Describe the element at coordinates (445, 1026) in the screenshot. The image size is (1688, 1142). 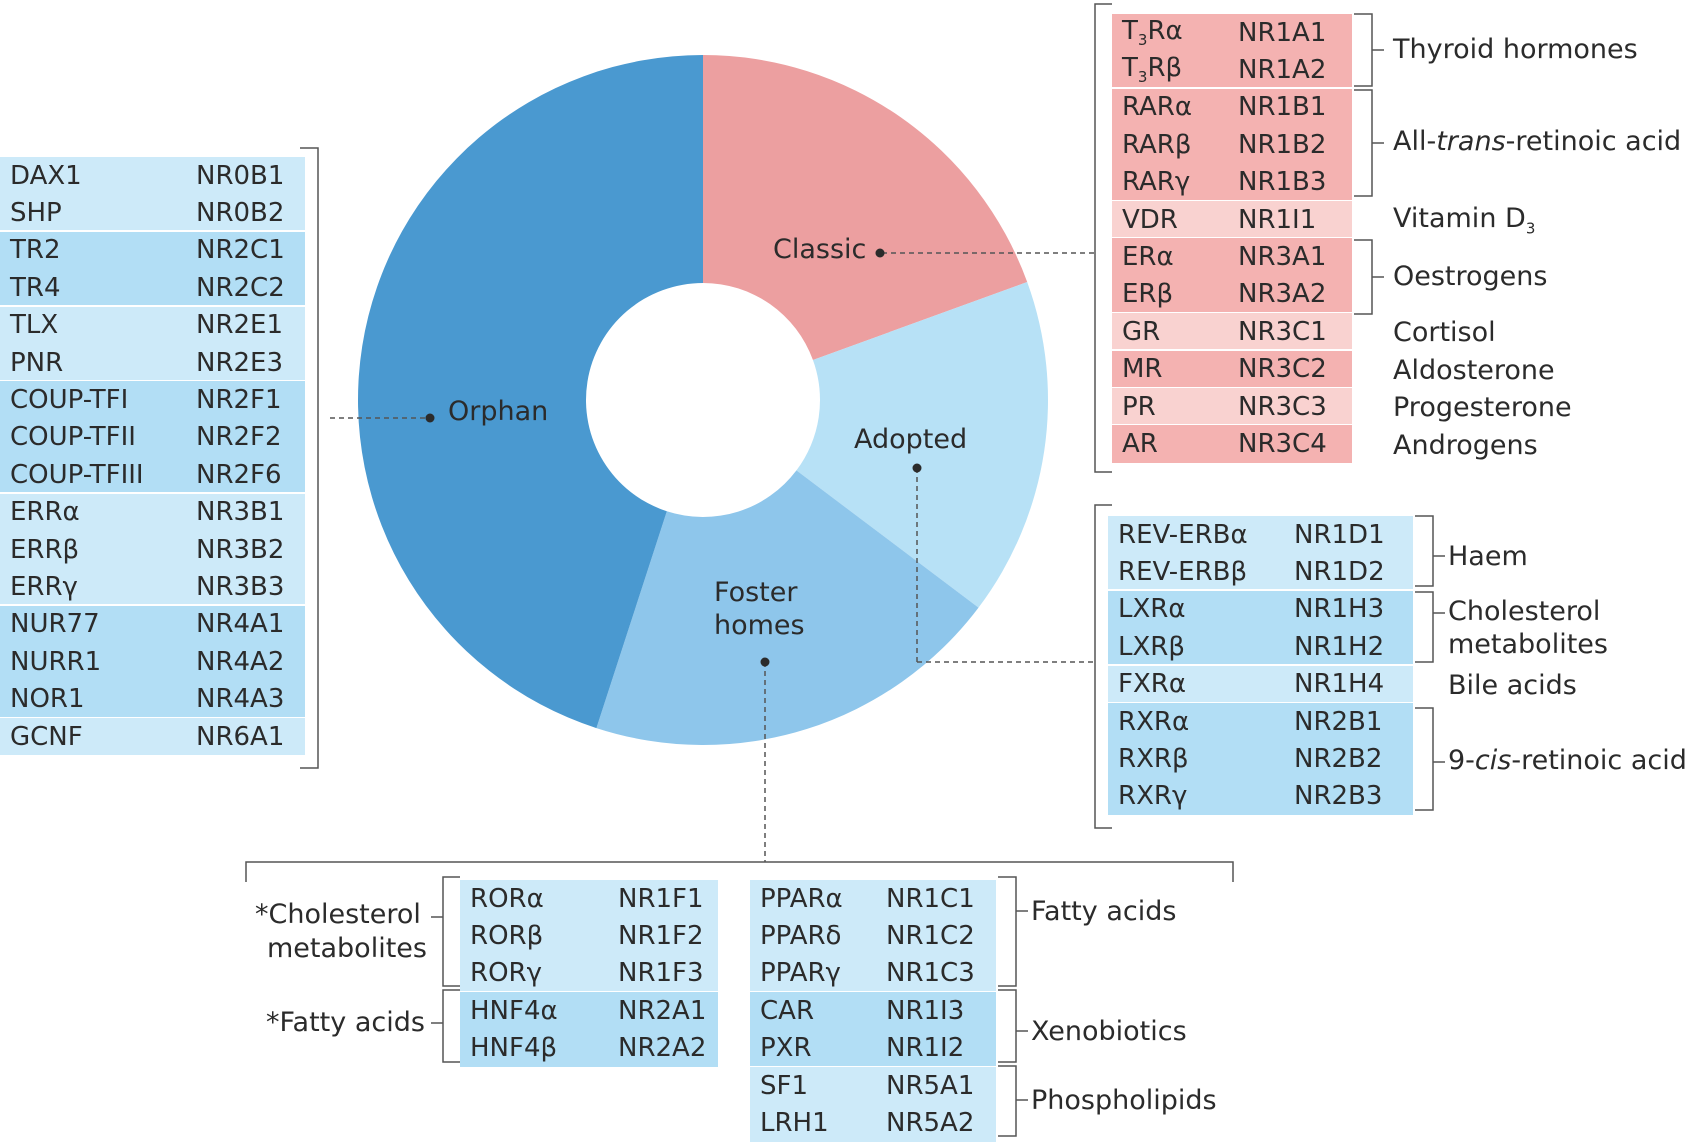
I see `foster-fatty-bracket` at that location.